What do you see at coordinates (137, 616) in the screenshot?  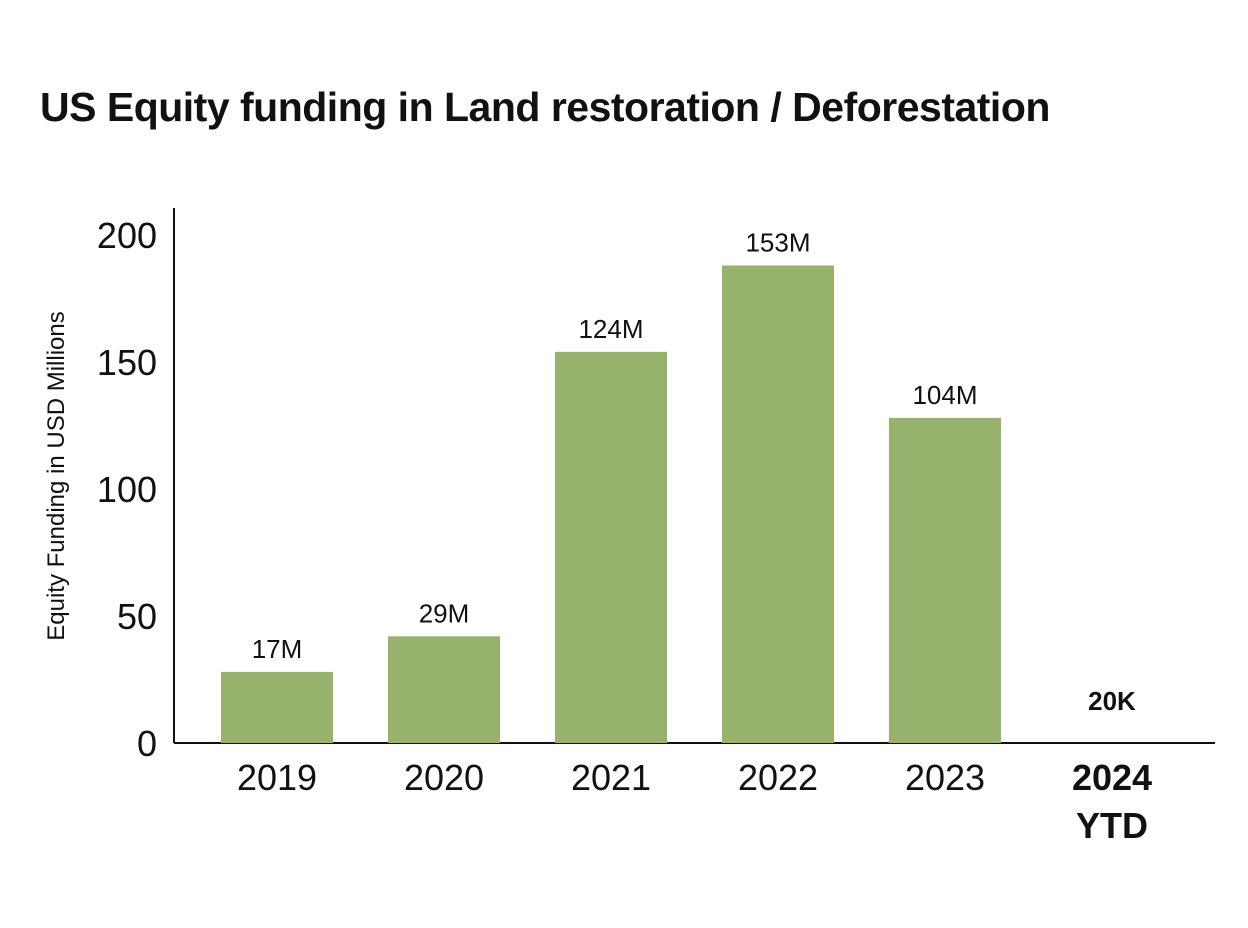 I see `y-tick-label: 50` at bounding box center [137, 616].